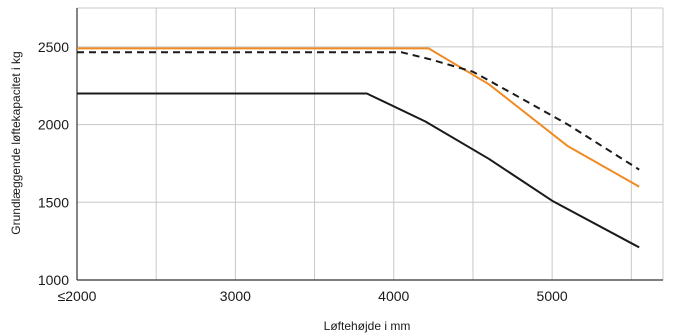  I want to click on y-tick-label: 2000, so click(53, 125).